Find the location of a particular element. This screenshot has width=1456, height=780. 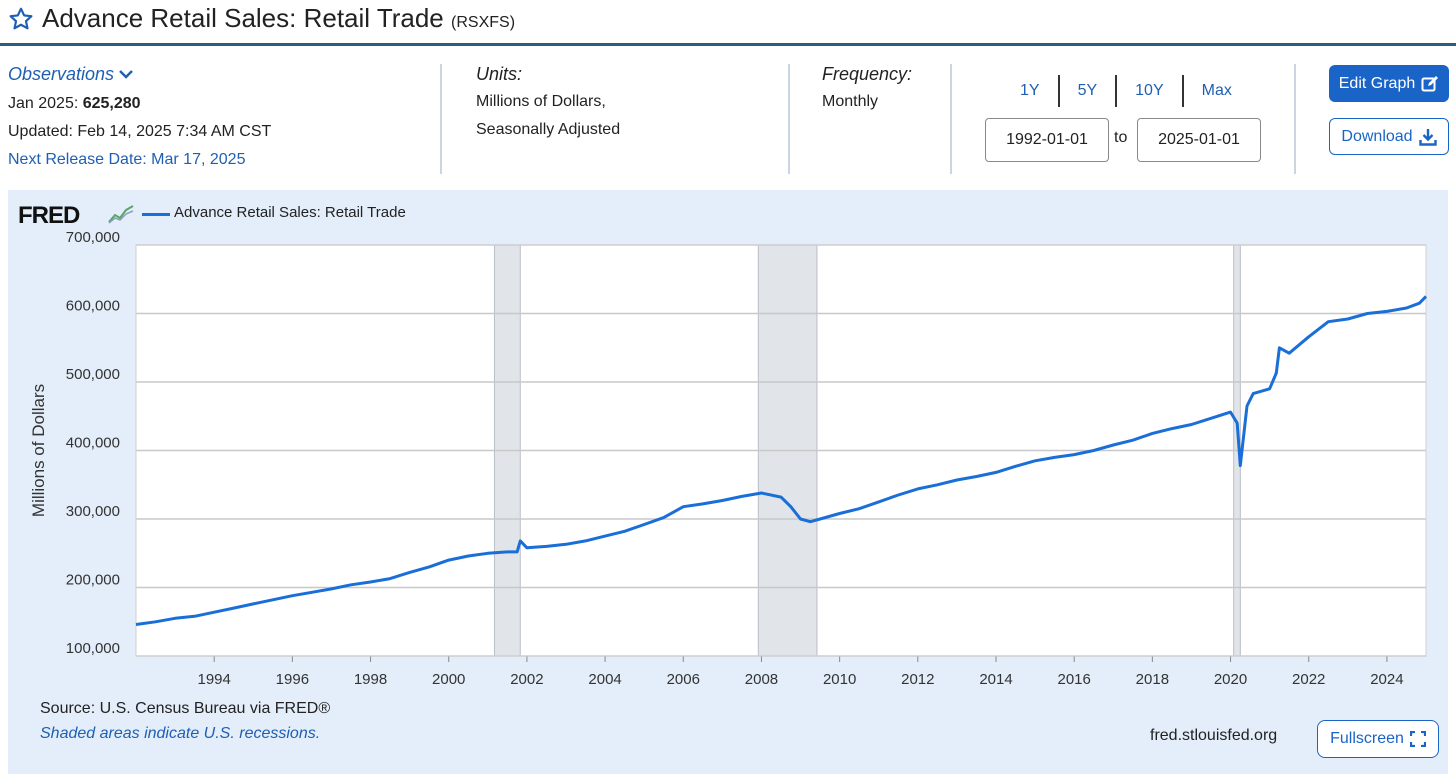

latest-value: 625,280 is located at coordinates (111, 103).